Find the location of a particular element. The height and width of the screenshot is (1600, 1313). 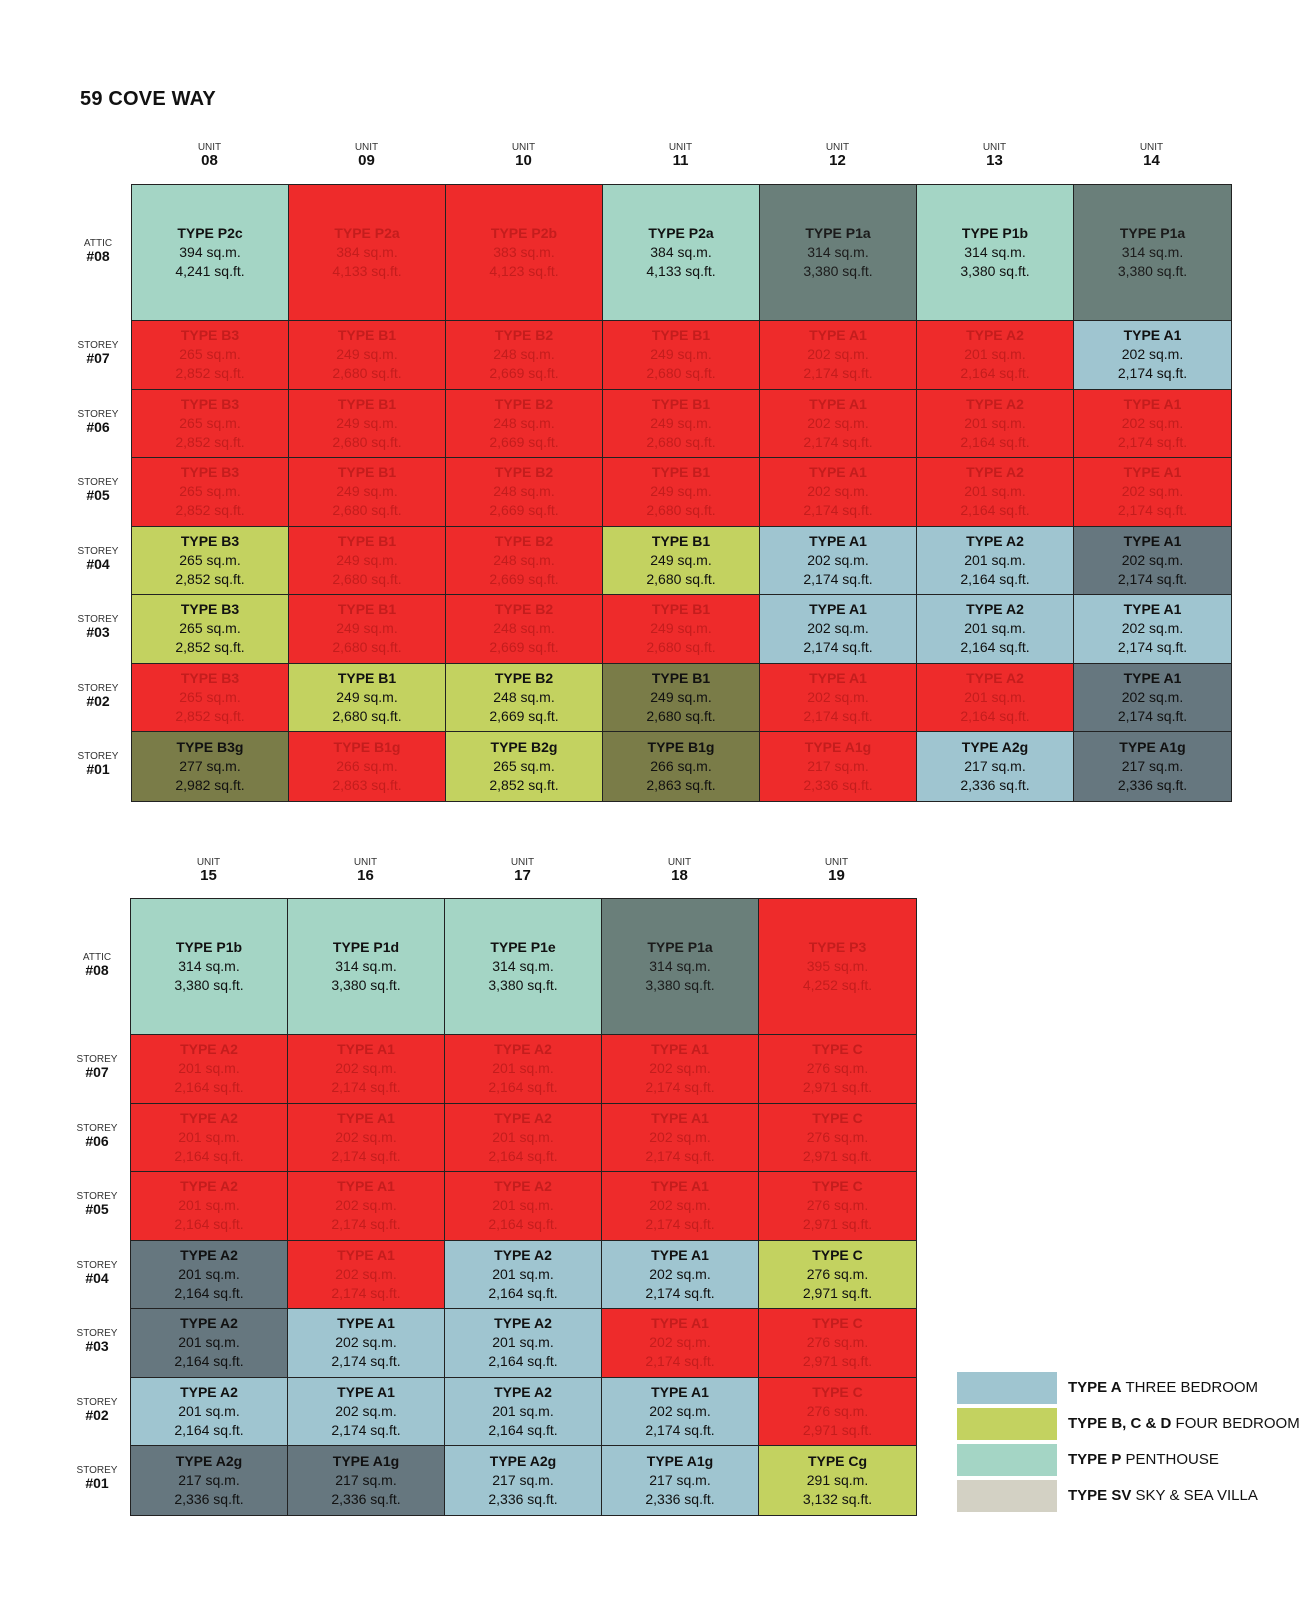

unit-type: TYPE A2 is located at coordinates (995, 677).